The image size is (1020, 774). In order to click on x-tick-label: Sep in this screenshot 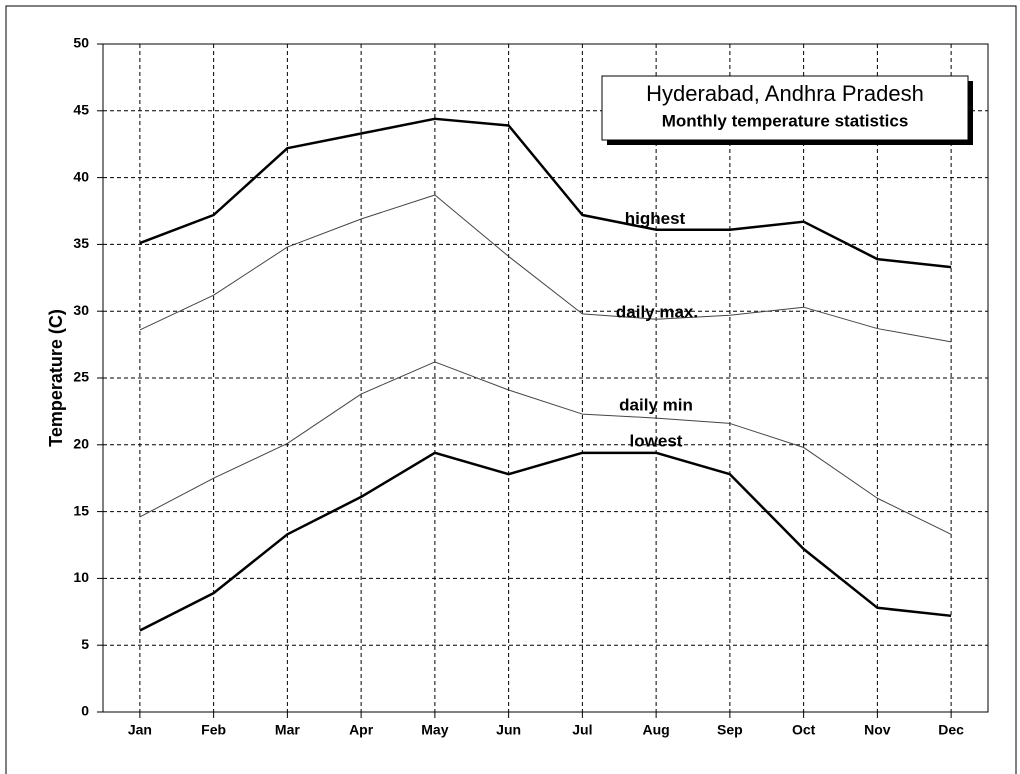, I will do `click(730, 730)`.